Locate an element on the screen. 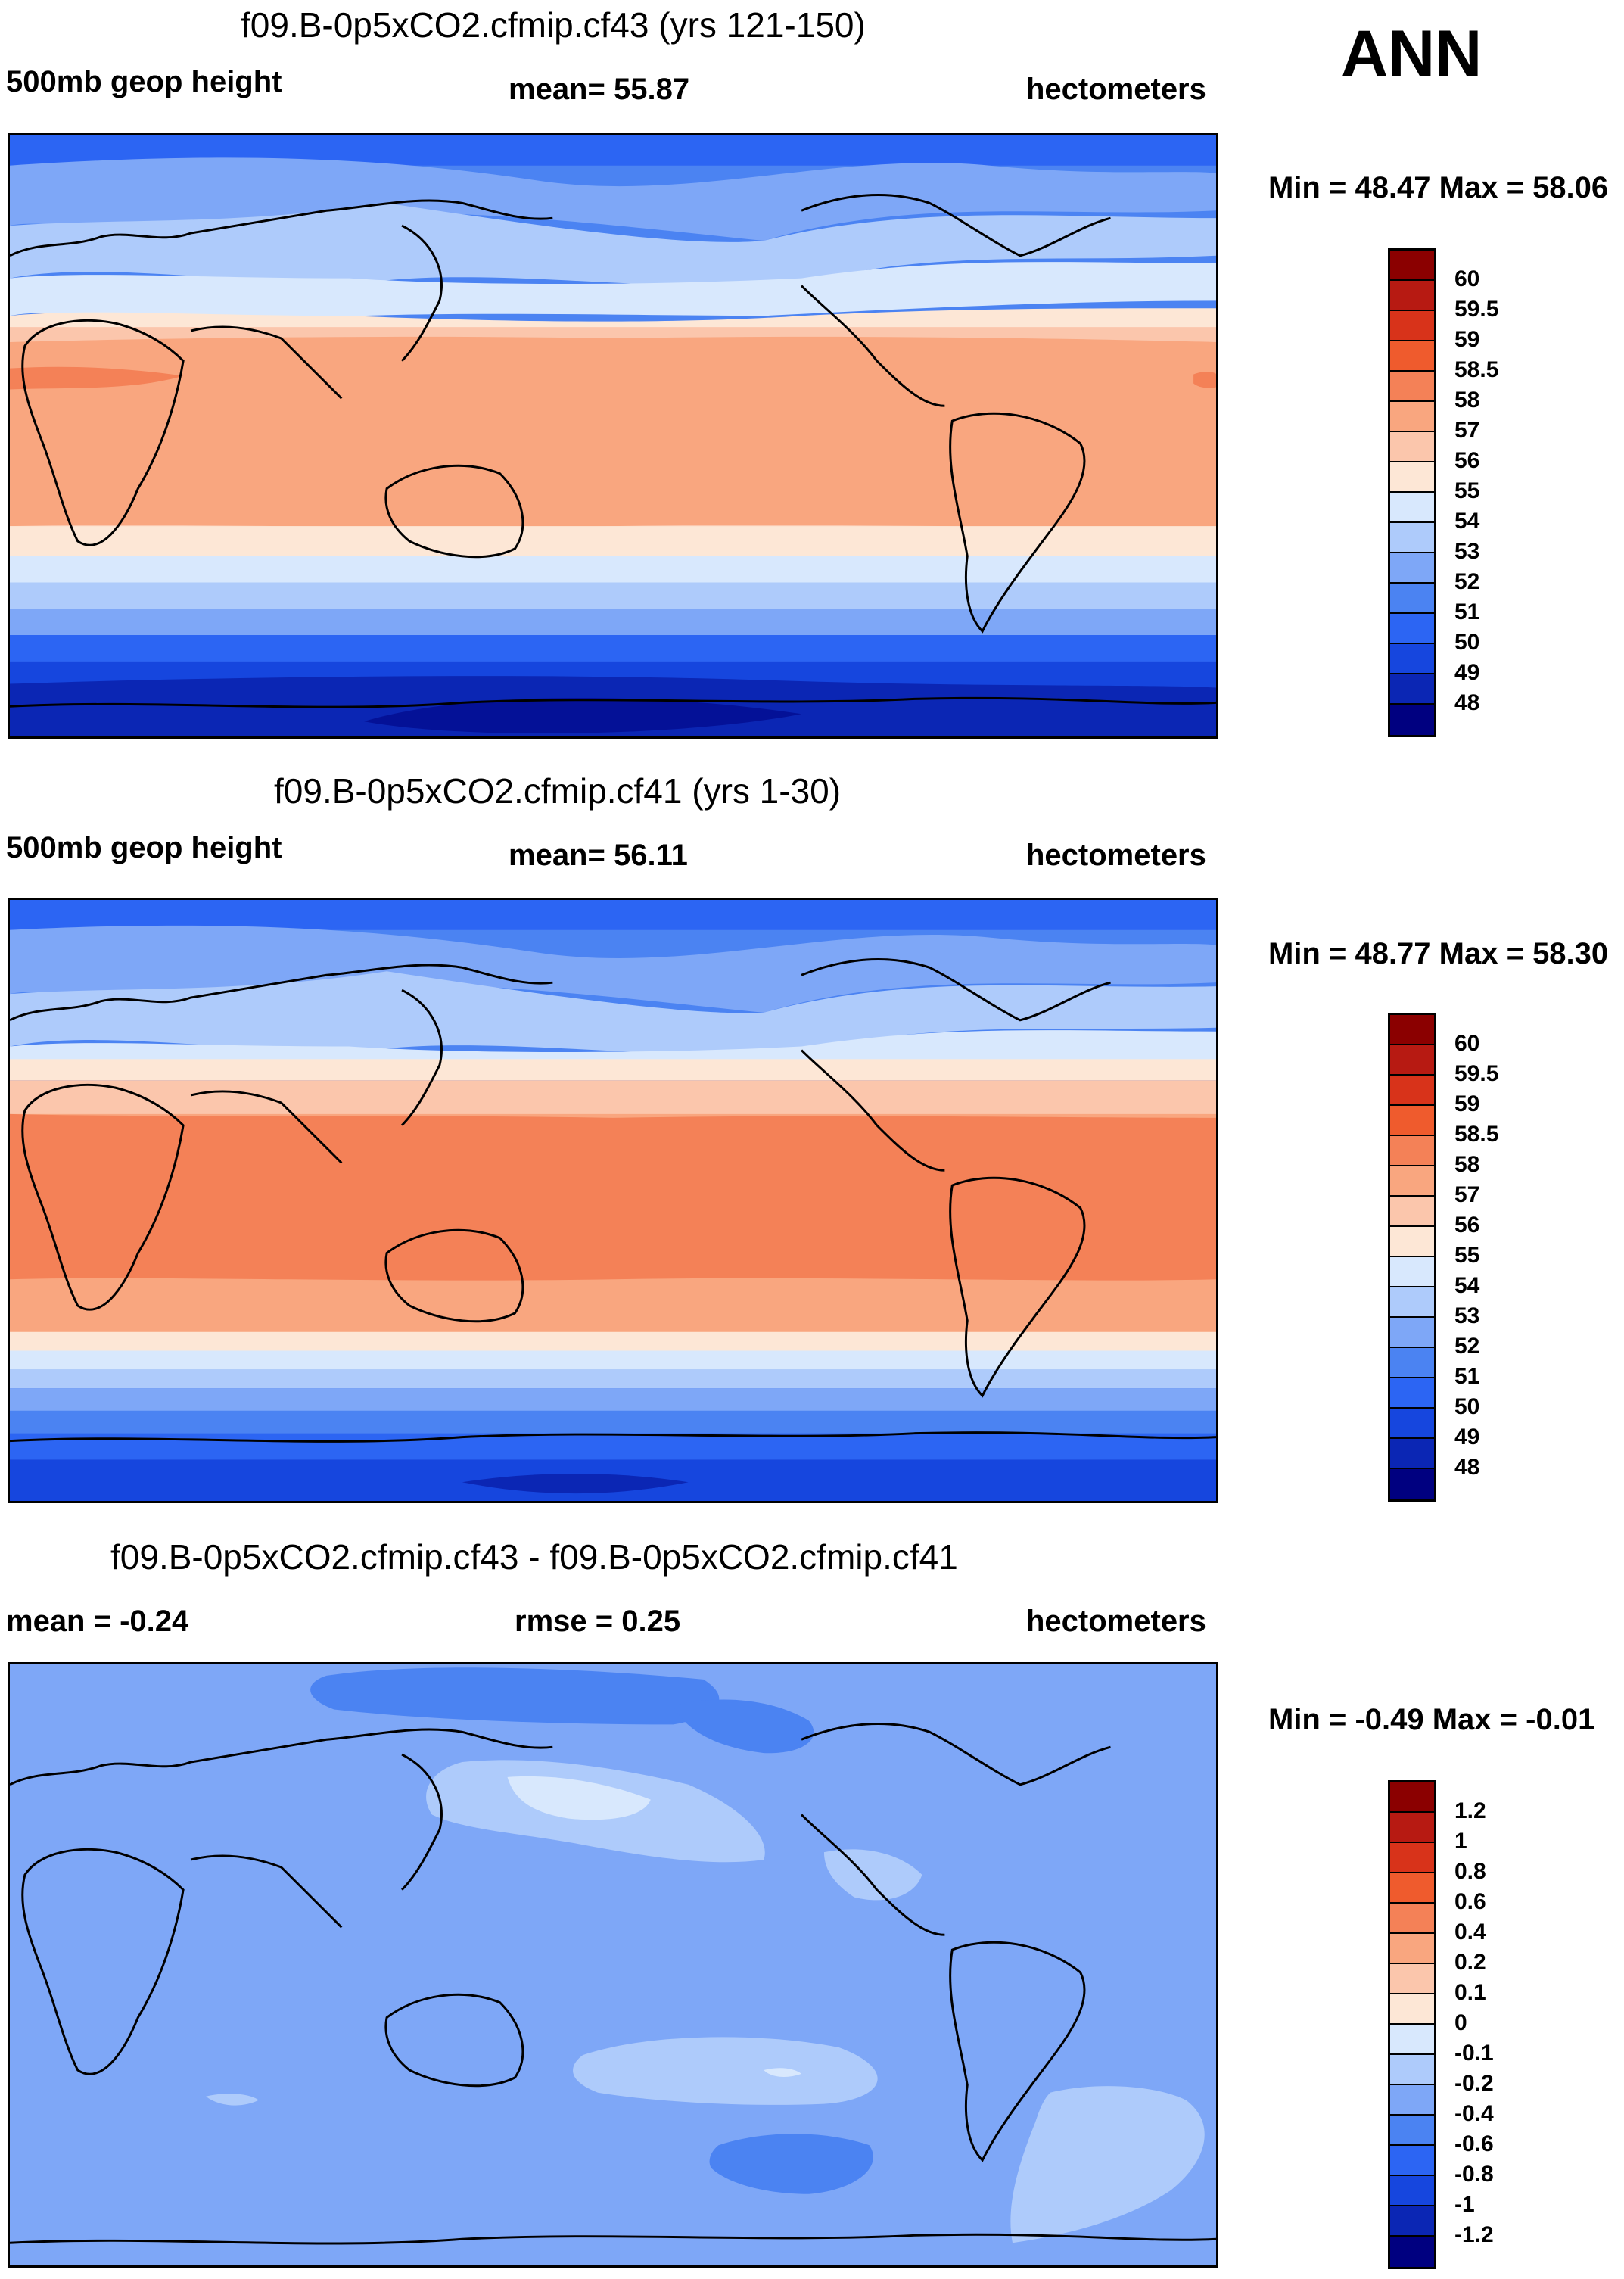 This screenshot has width=1624, height=2279. panel3-units-label: hectometers is located at coordinates (1116, 1622).